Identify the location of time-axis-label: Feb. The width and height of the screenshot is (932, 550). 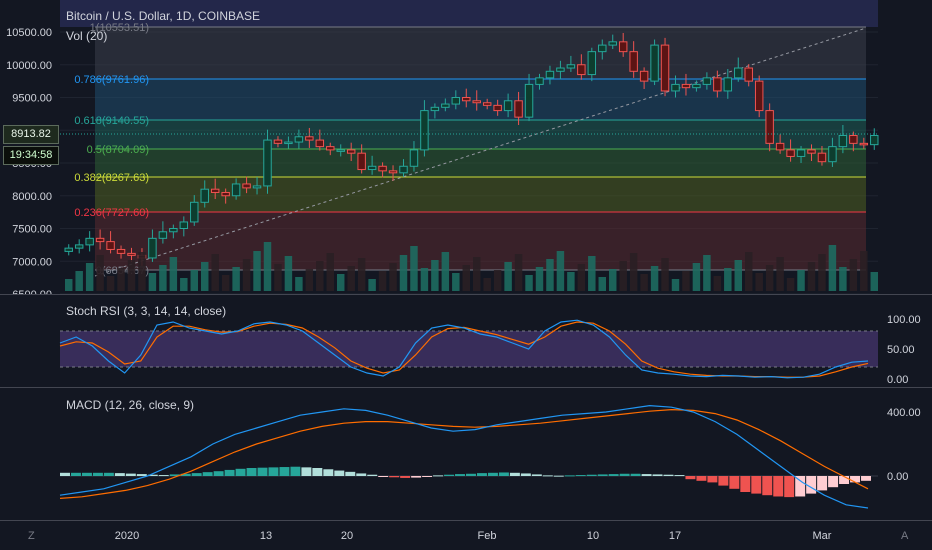
(487, 536).